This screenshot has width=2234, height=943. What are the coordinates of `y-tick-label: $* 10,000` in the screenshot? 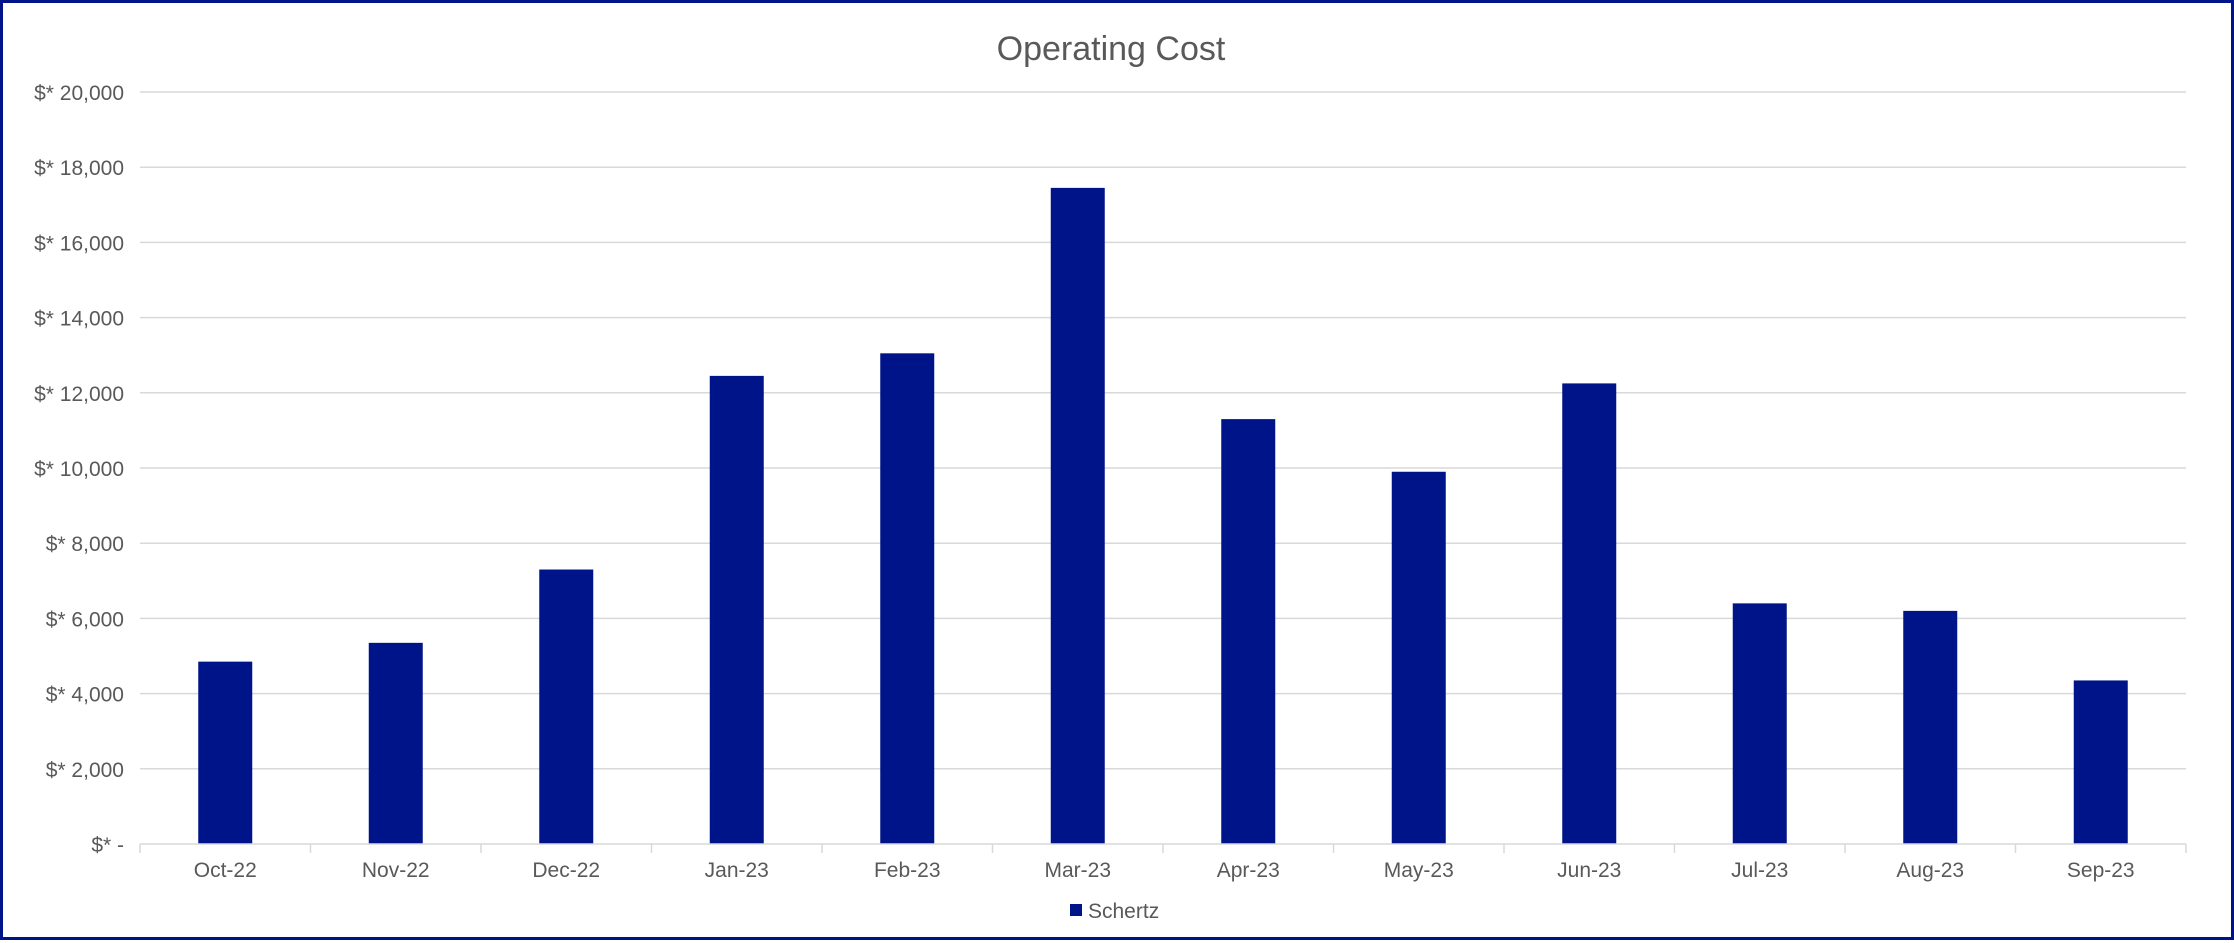 It's located at (79, 469).